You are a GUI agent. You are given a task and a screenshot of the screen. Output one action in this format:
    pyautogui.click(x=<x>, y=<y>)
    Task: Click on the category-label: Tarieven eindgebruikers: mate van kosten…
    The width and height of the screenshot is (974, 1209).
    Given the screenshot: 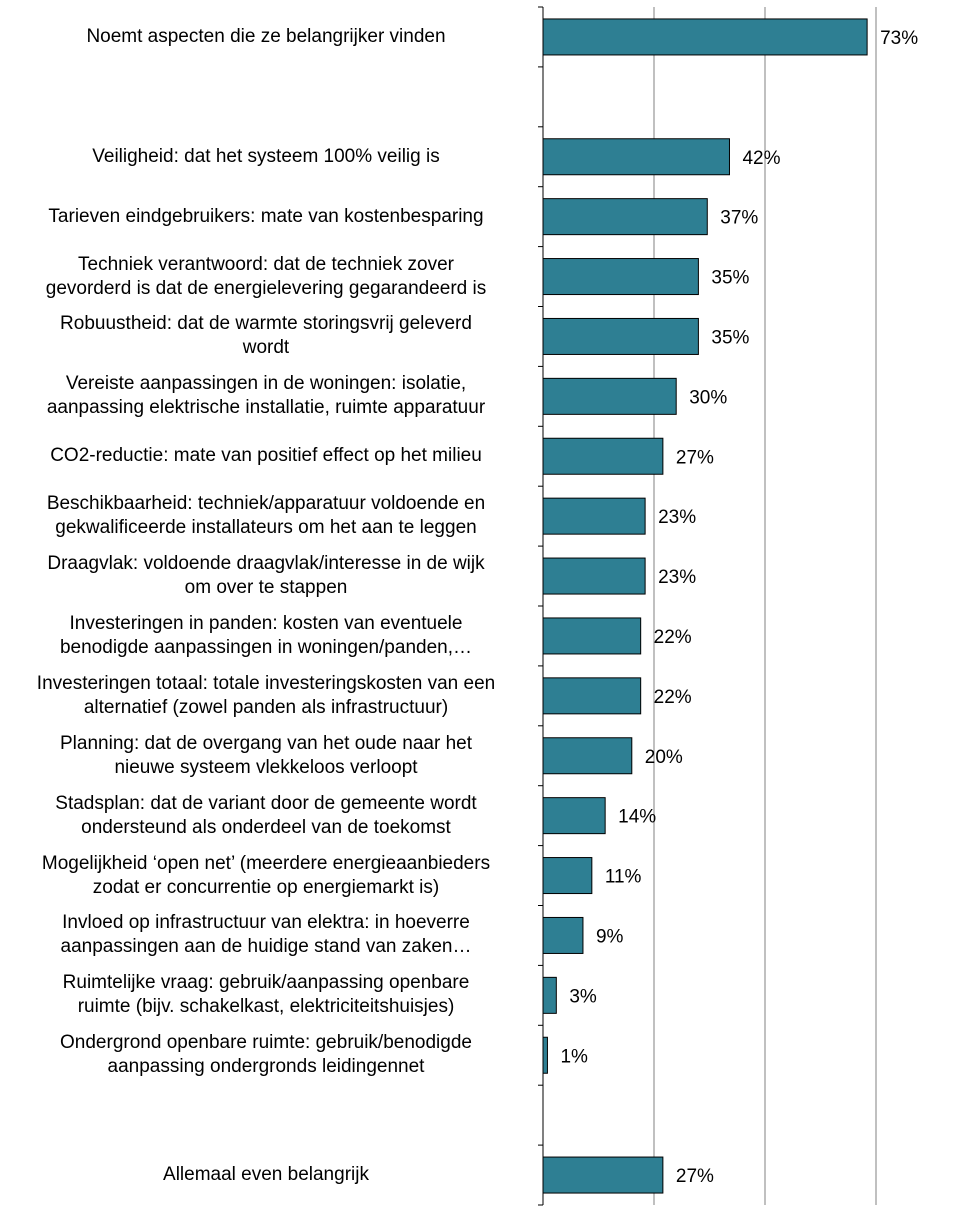 What is the action you would take?
    pyautogui.click(x=266, y=217)
    